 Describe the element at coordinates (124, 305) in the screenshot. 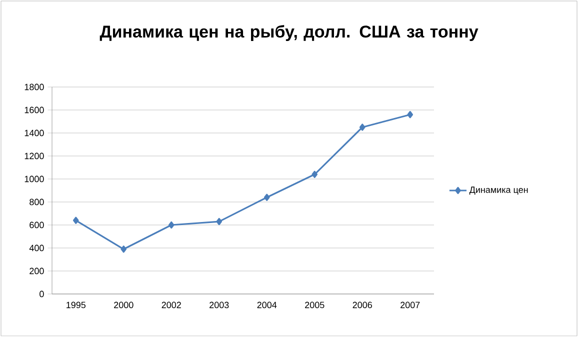

I see `x-tick-label: 2000` at that location.